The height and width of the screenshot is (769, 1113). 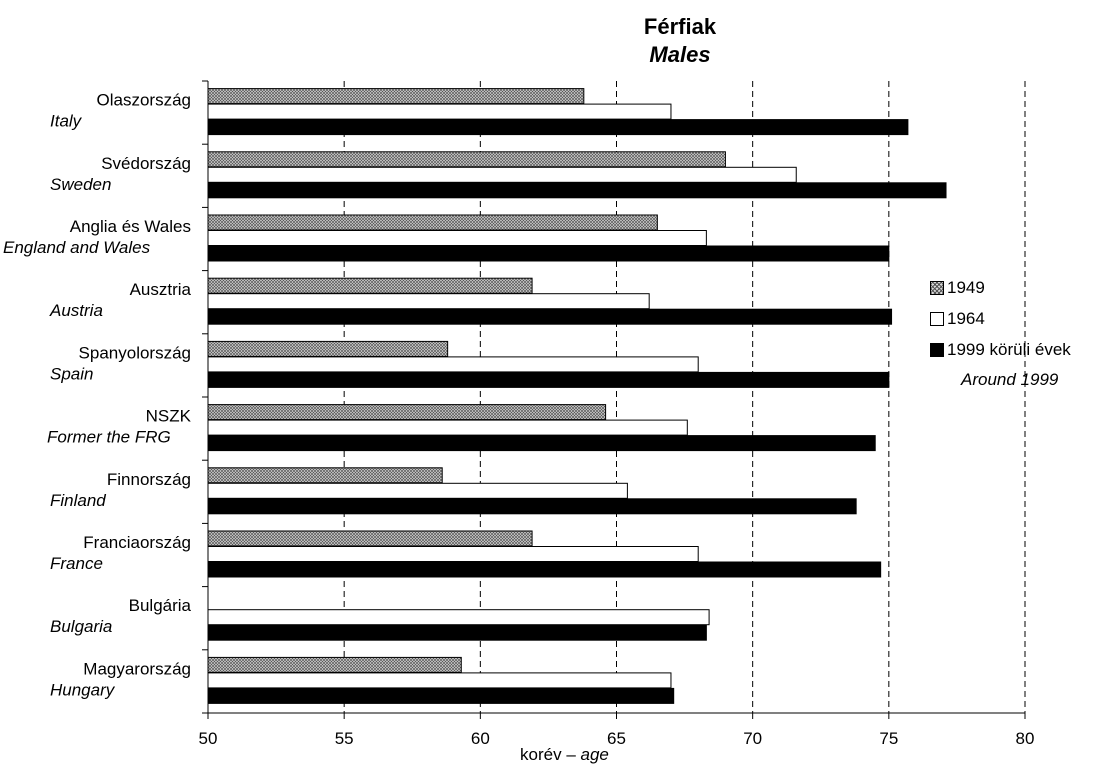 What do you see at coordinates (71, 373) in the screenshot?
I see `category-label-en: Spain` at bounding box center [71, 373].